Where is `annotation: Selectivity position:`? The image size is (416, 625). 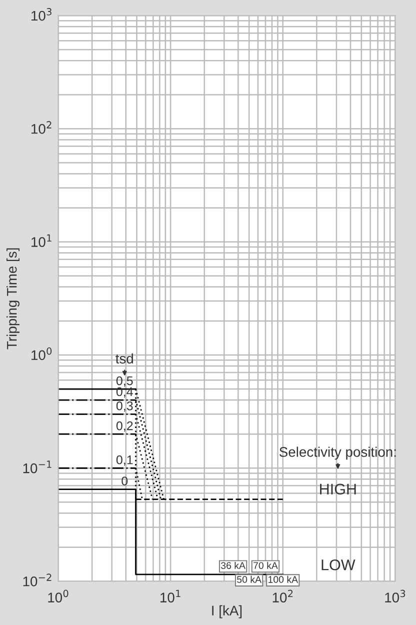
annotation: Selectivity position: is located at coordinates (337, 453).